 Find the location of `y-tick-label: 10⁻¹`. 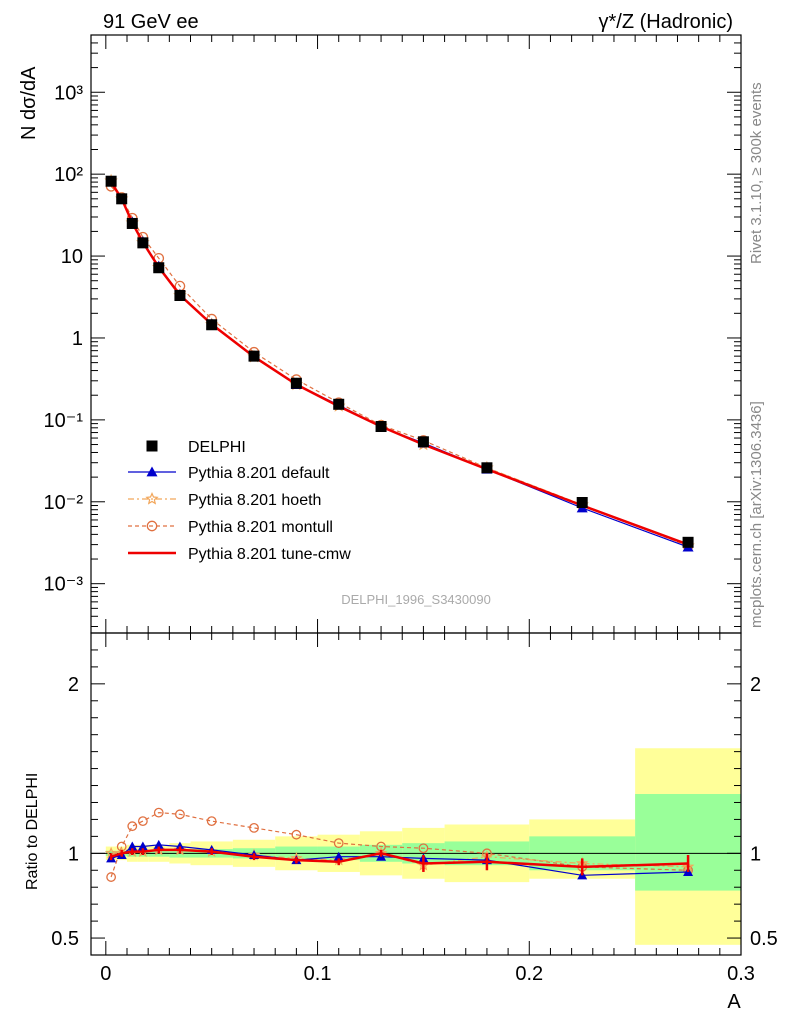

y-tick-label: 10⁻¹ is located at coordinates (64, 421).